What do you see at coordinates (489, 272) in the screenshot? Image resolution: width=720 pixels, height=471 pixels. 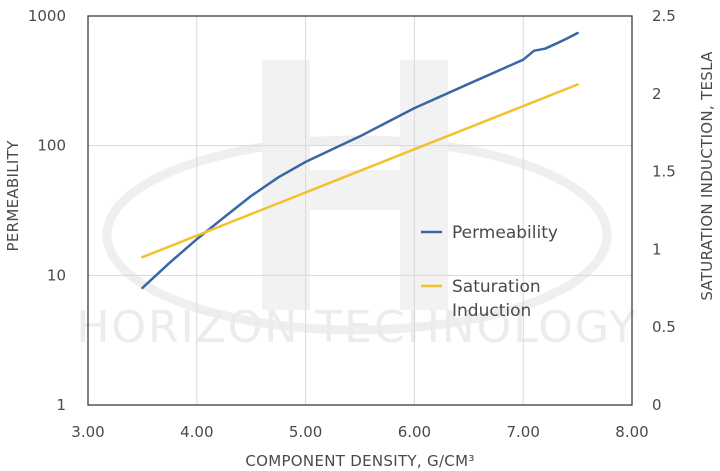 I see `legend: Permeability Saturation Induction` at bounding box center [489, 272].